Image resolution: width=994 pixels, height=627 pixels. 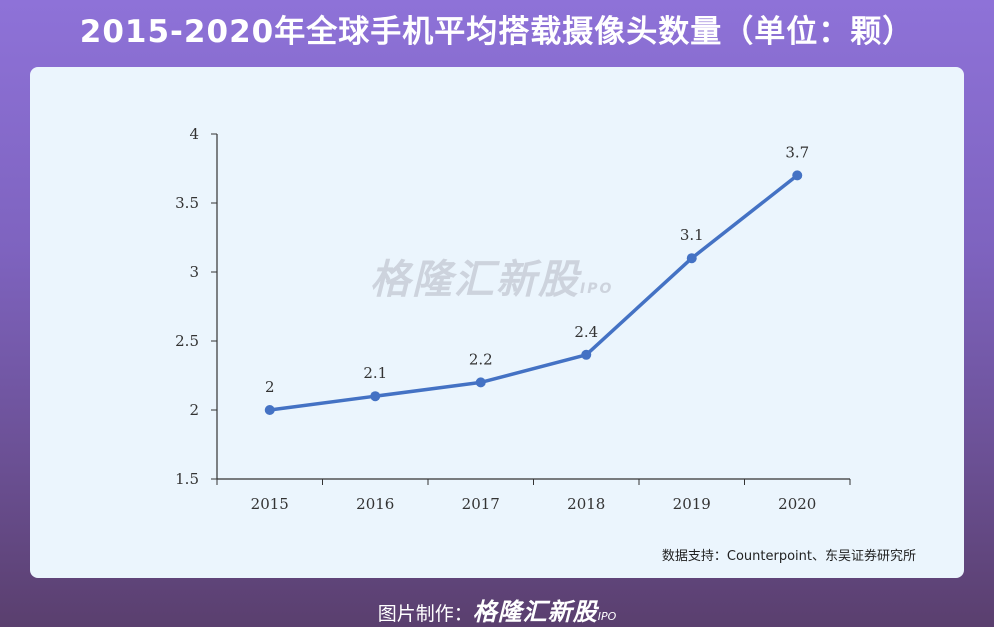 I want to click on y-tick-label: 2.5, so click(x=187, y=341).